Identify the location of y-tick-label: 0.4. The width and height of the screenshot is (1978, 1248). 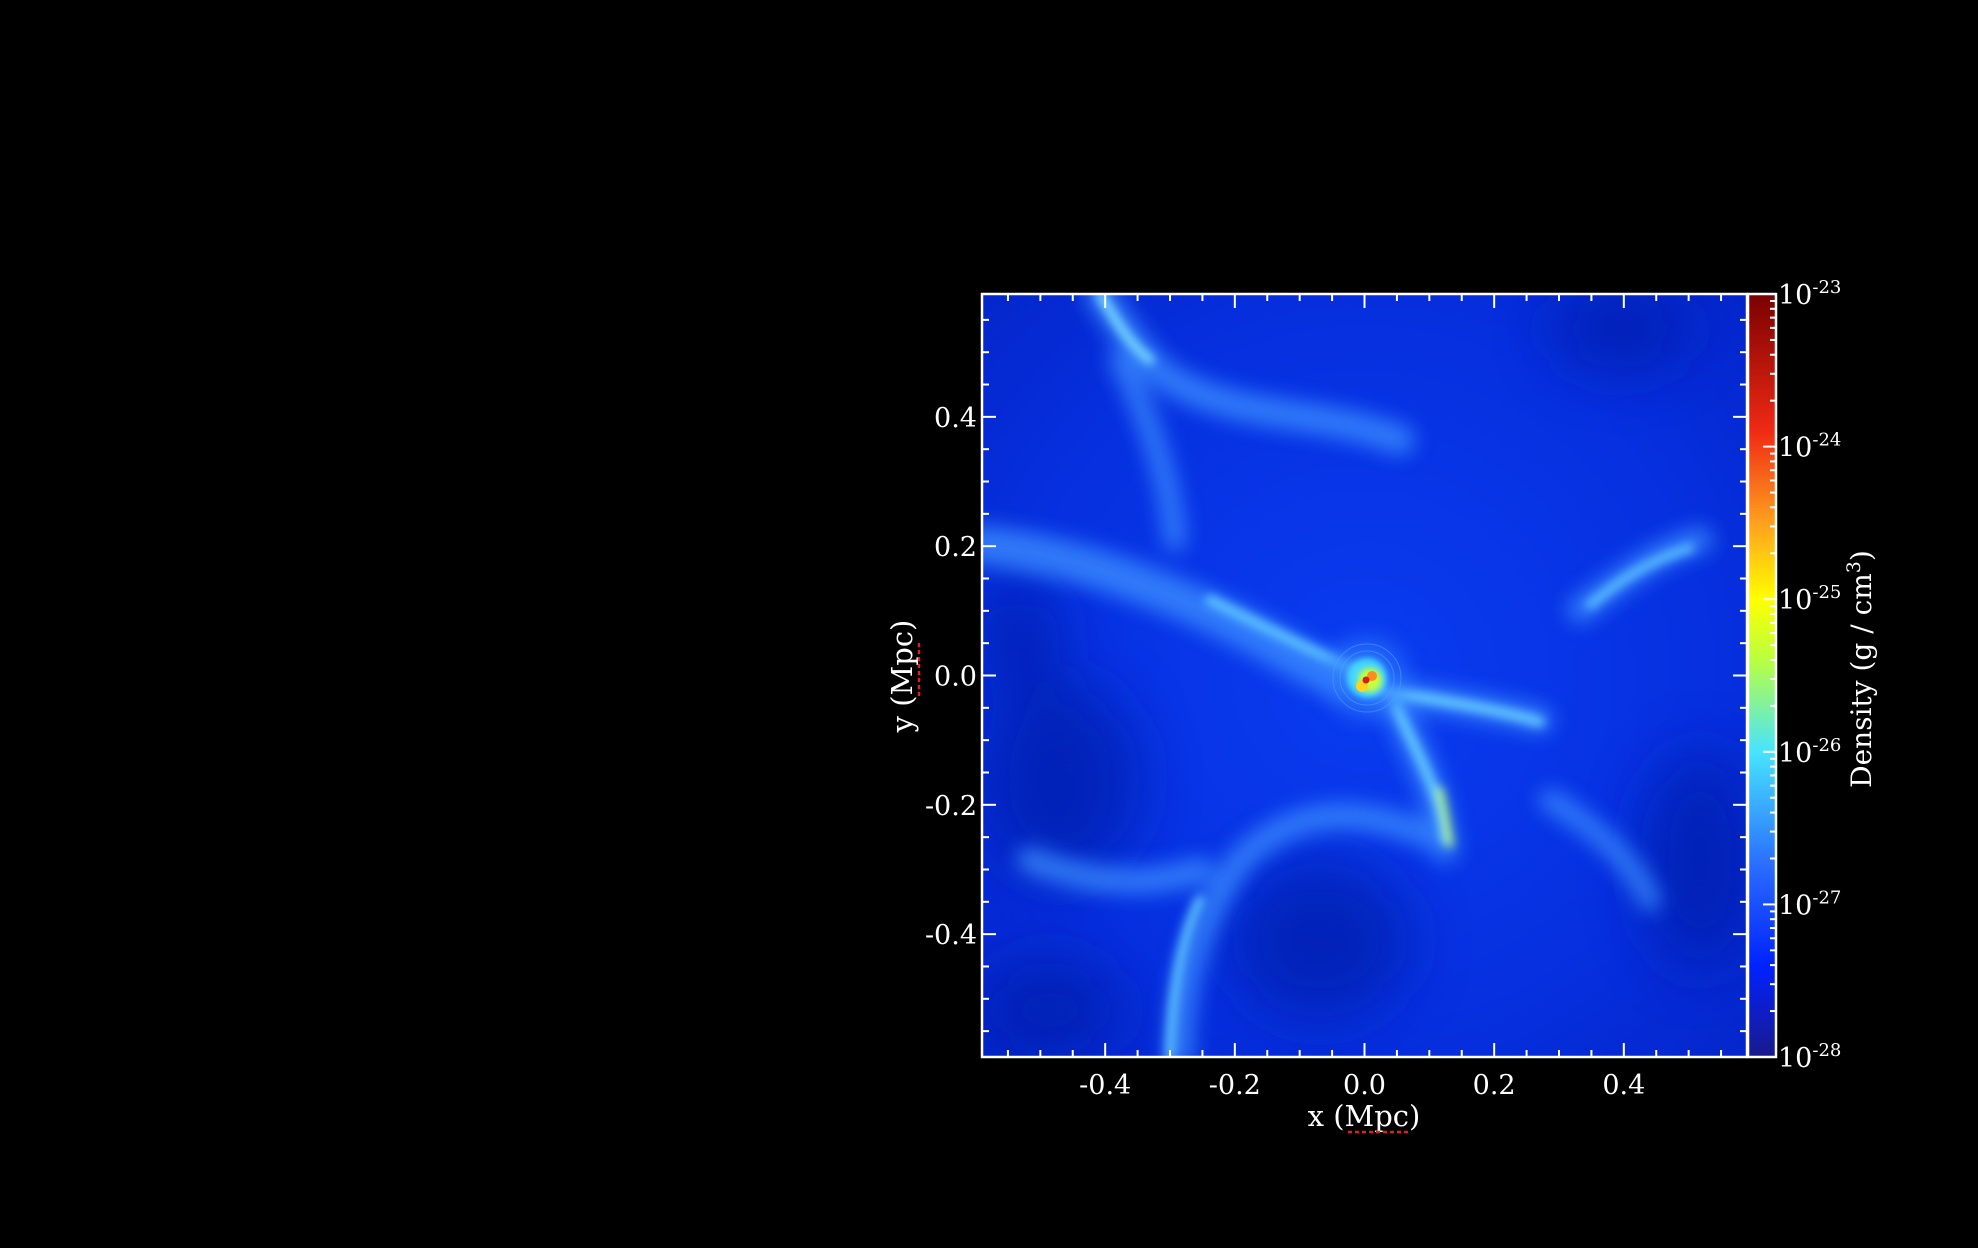
(955, 418).